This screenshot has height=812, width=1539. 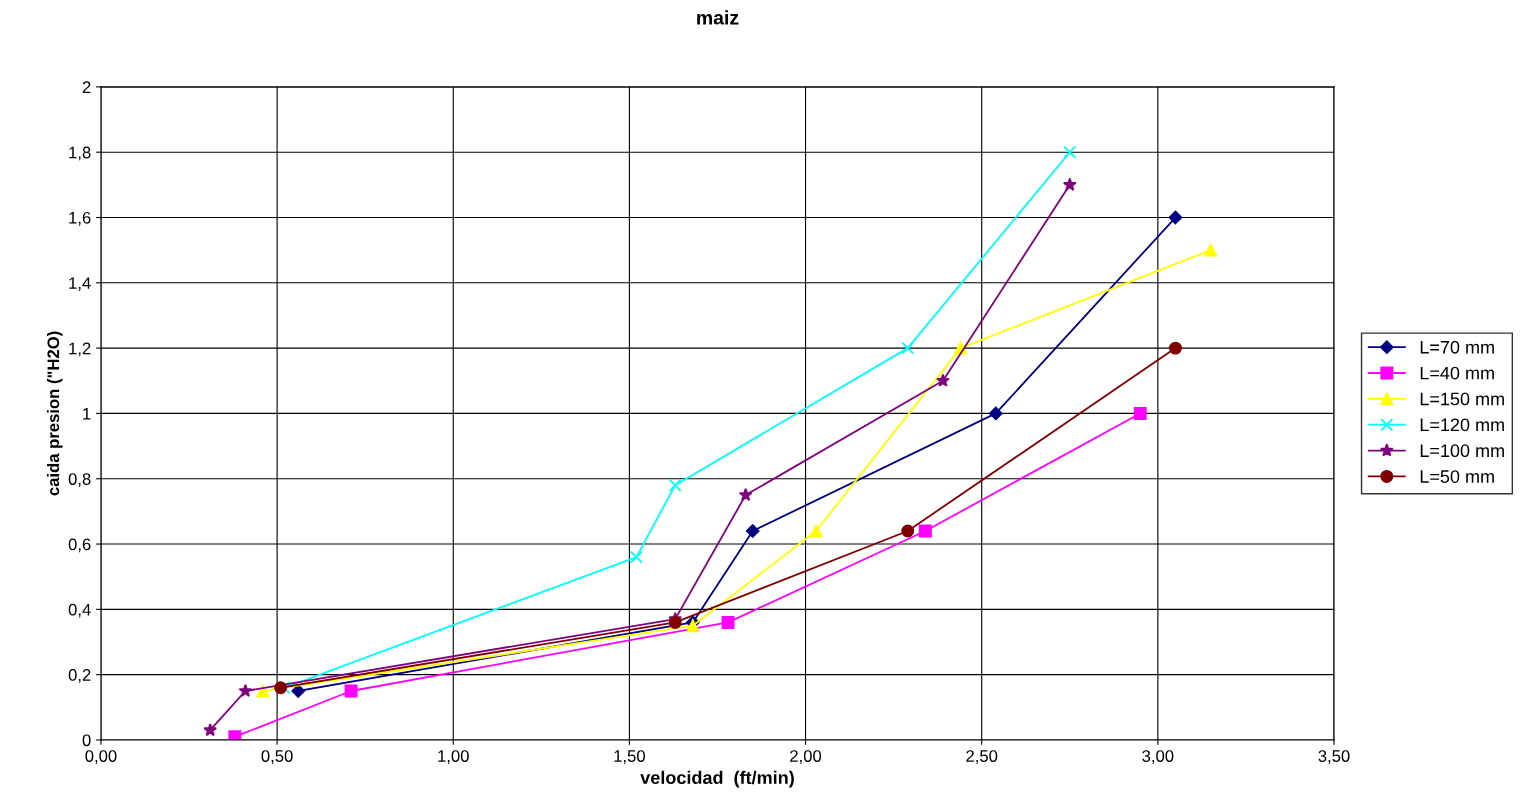 I want to click on x-tick-label: 3,50, so click(x=1334, y=757).